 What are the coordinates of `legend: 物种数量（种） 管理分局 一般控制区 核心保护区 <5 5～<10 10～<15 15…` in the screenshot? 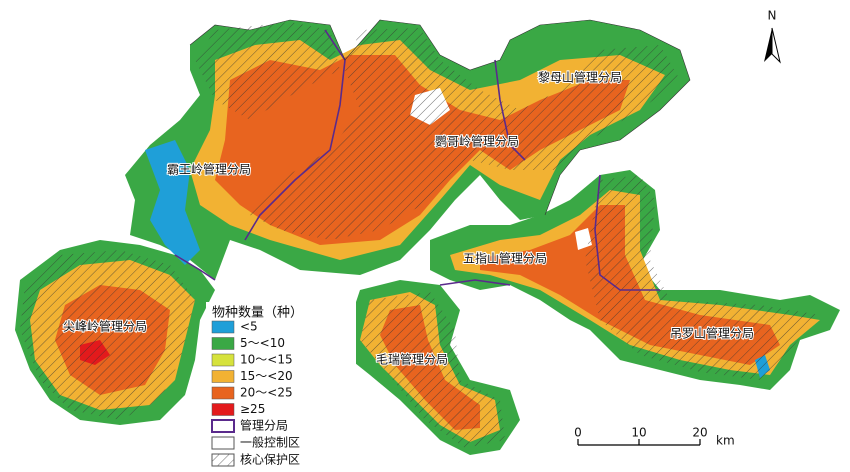 It's located at (281, 385).